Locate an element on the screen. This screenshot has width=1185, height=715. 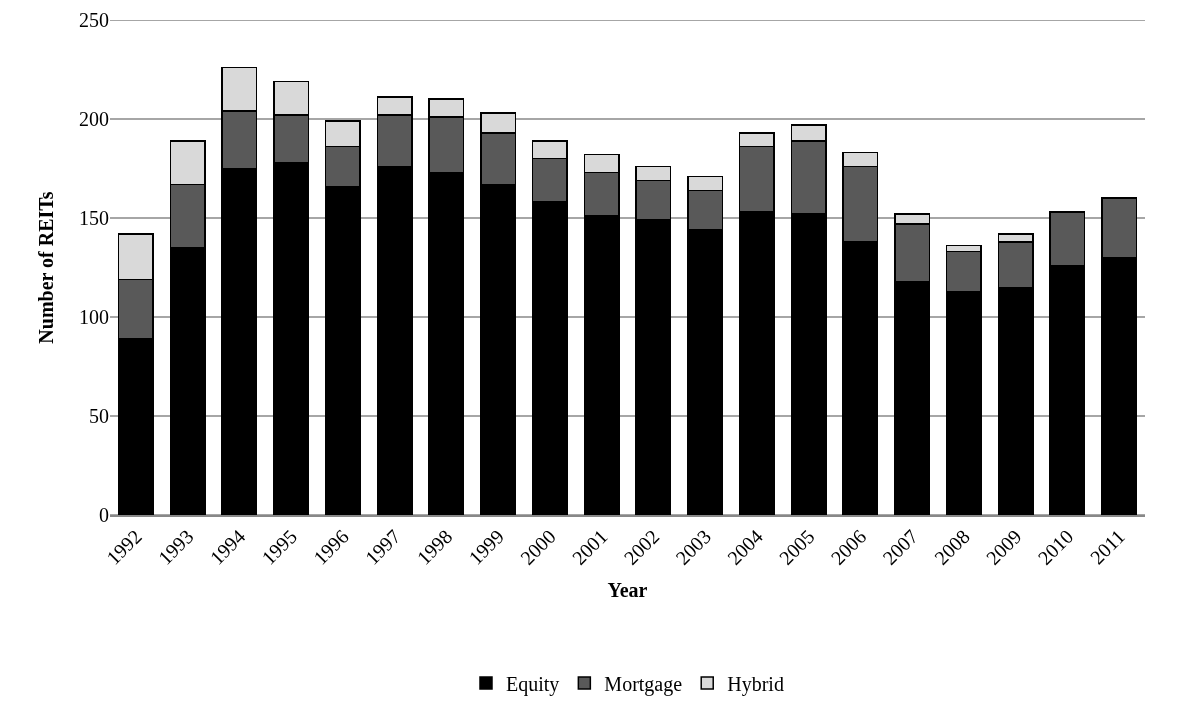
y-tick-label: 150 is located at coordinates (94, 218).